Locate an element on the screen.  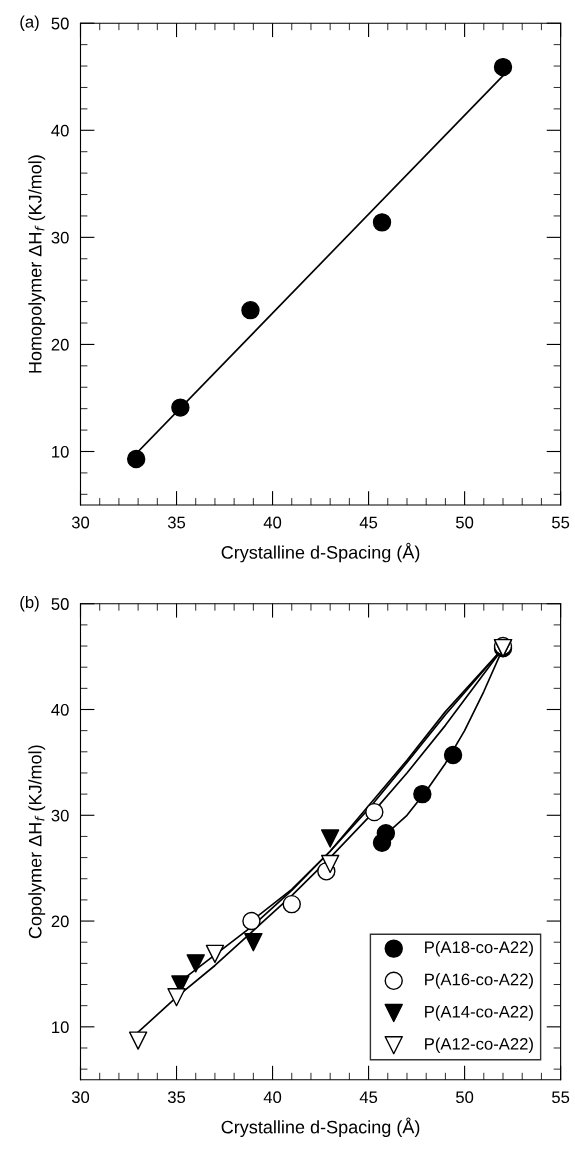
legend-label: P(A12-co-A22) is located at coordinates (479, 1045).